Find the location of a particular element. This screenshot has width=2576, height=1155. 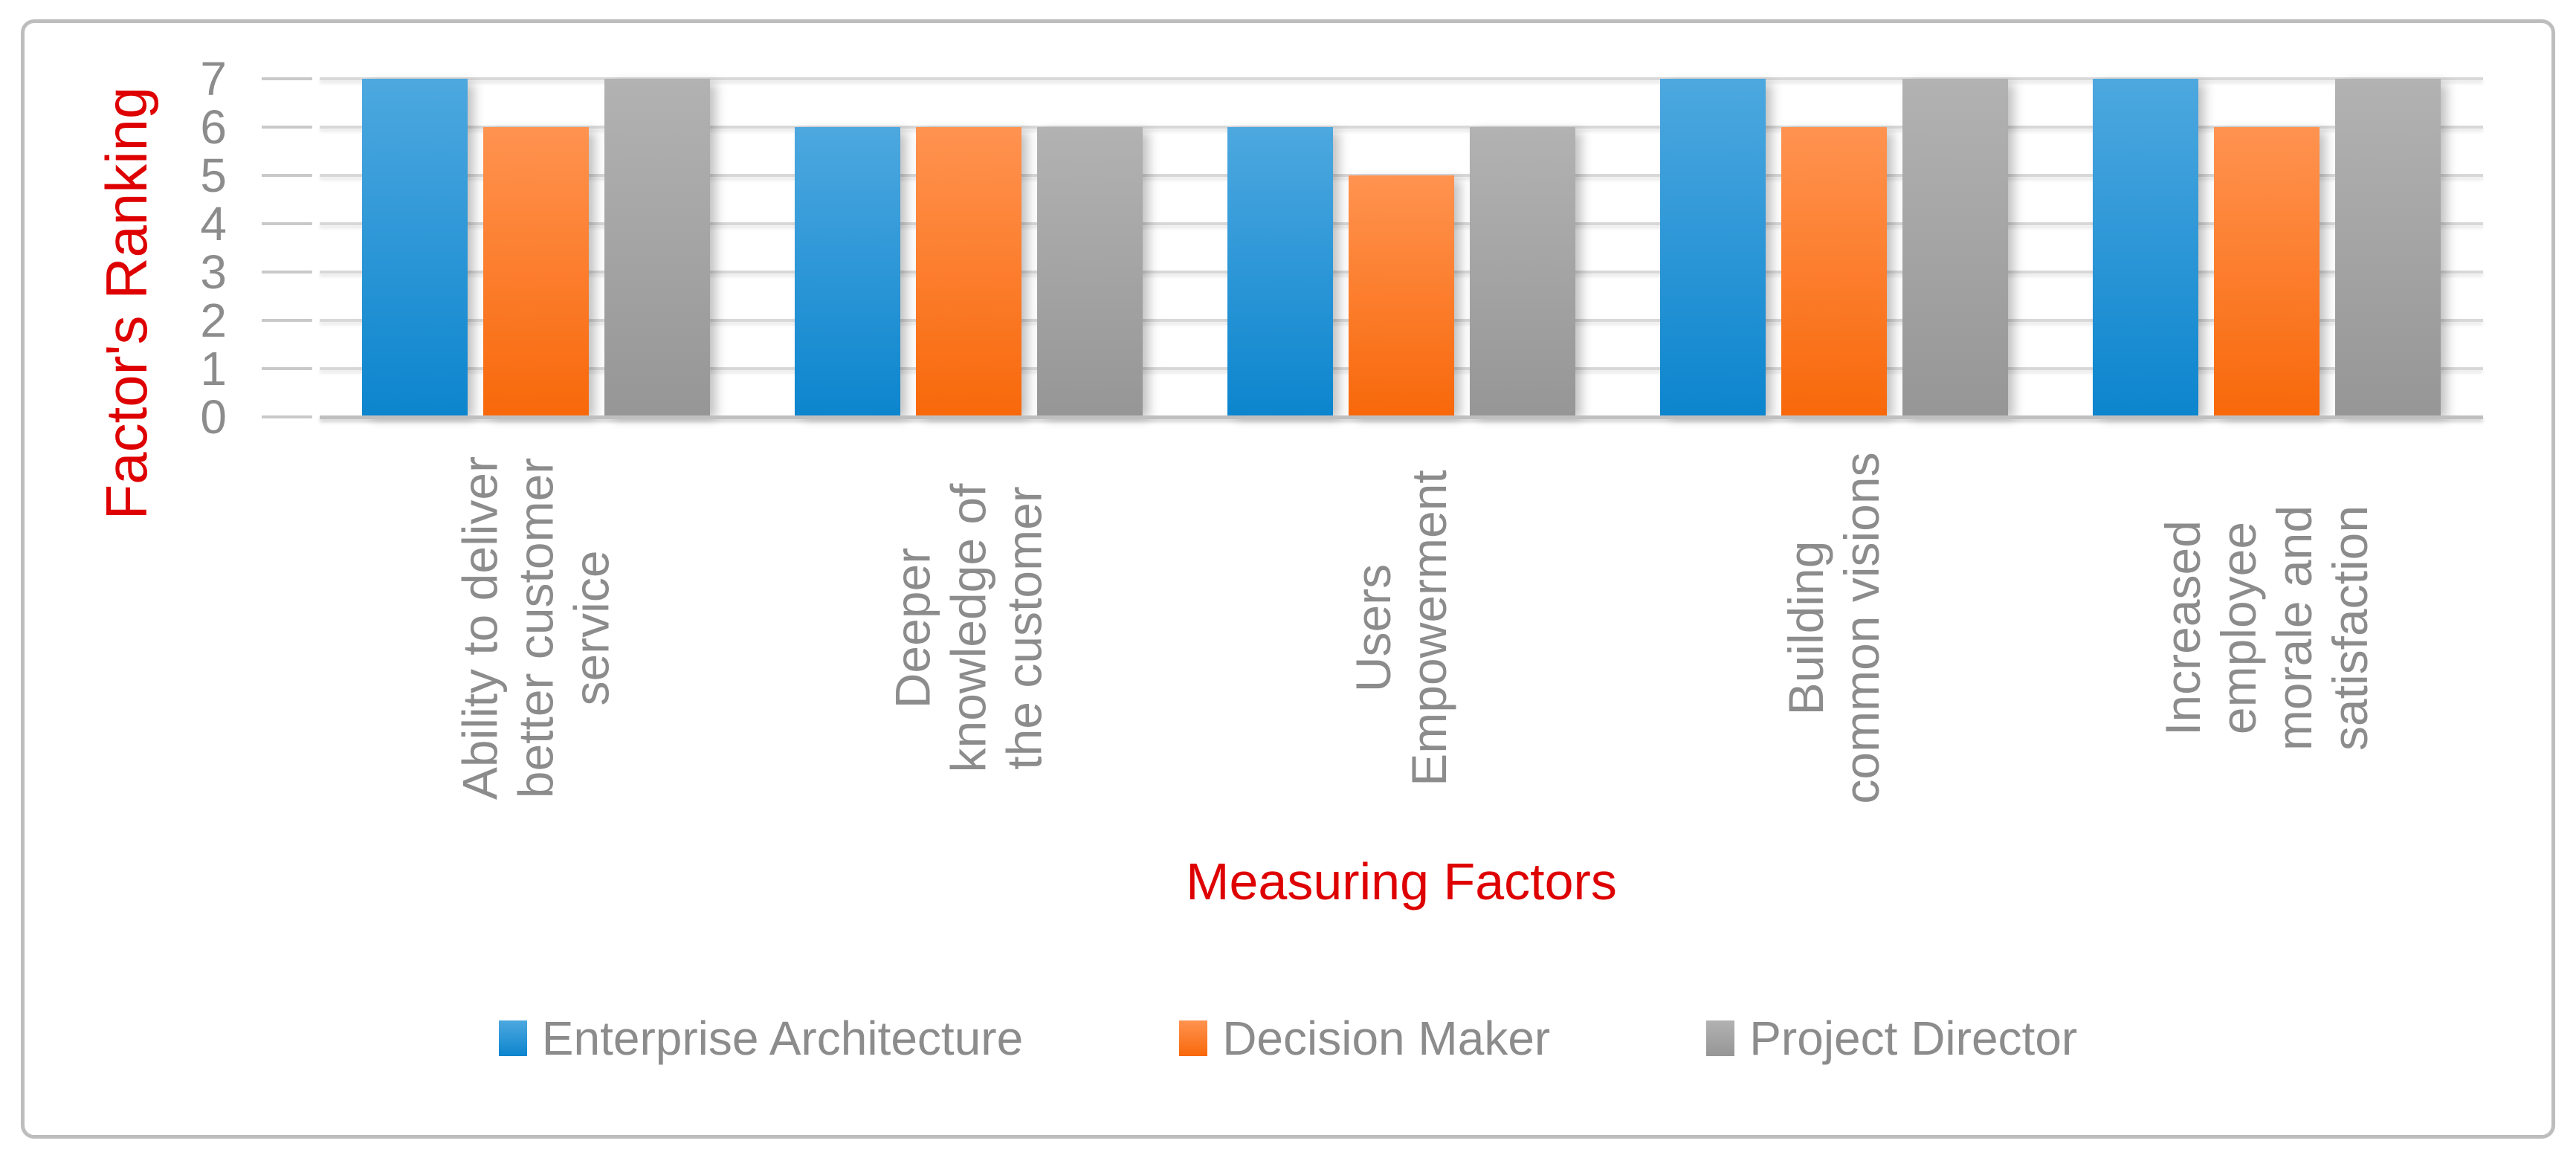

x-axis-line is located at coordinates (1401, 417).